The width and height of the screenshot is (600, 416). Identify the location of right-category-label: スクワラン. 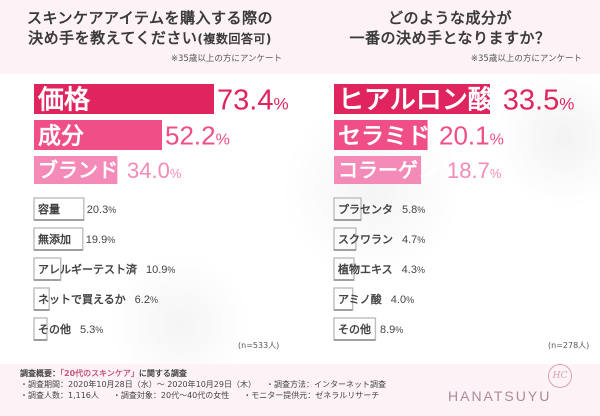
(365, 239).